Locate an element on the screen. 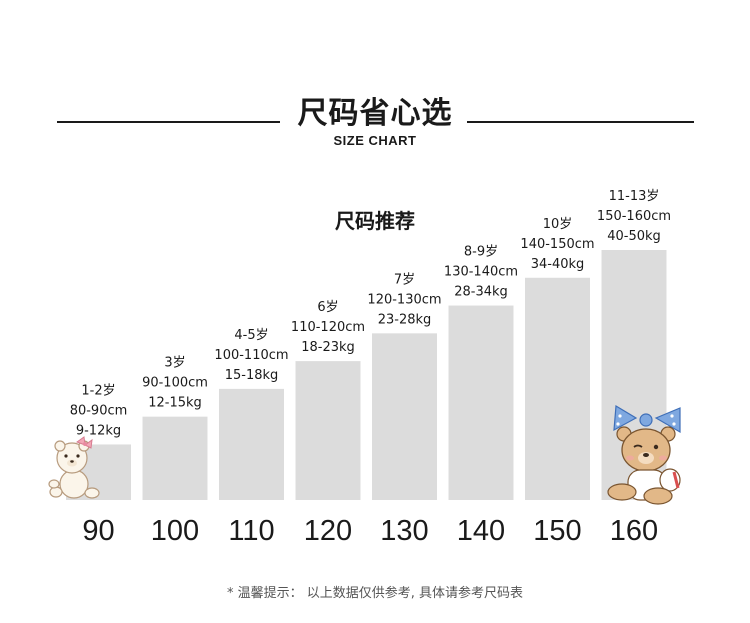 This screenshot has width=750, height=623. bar-label-130-line-3: 23-28kg is located at coordinates (405, 319).